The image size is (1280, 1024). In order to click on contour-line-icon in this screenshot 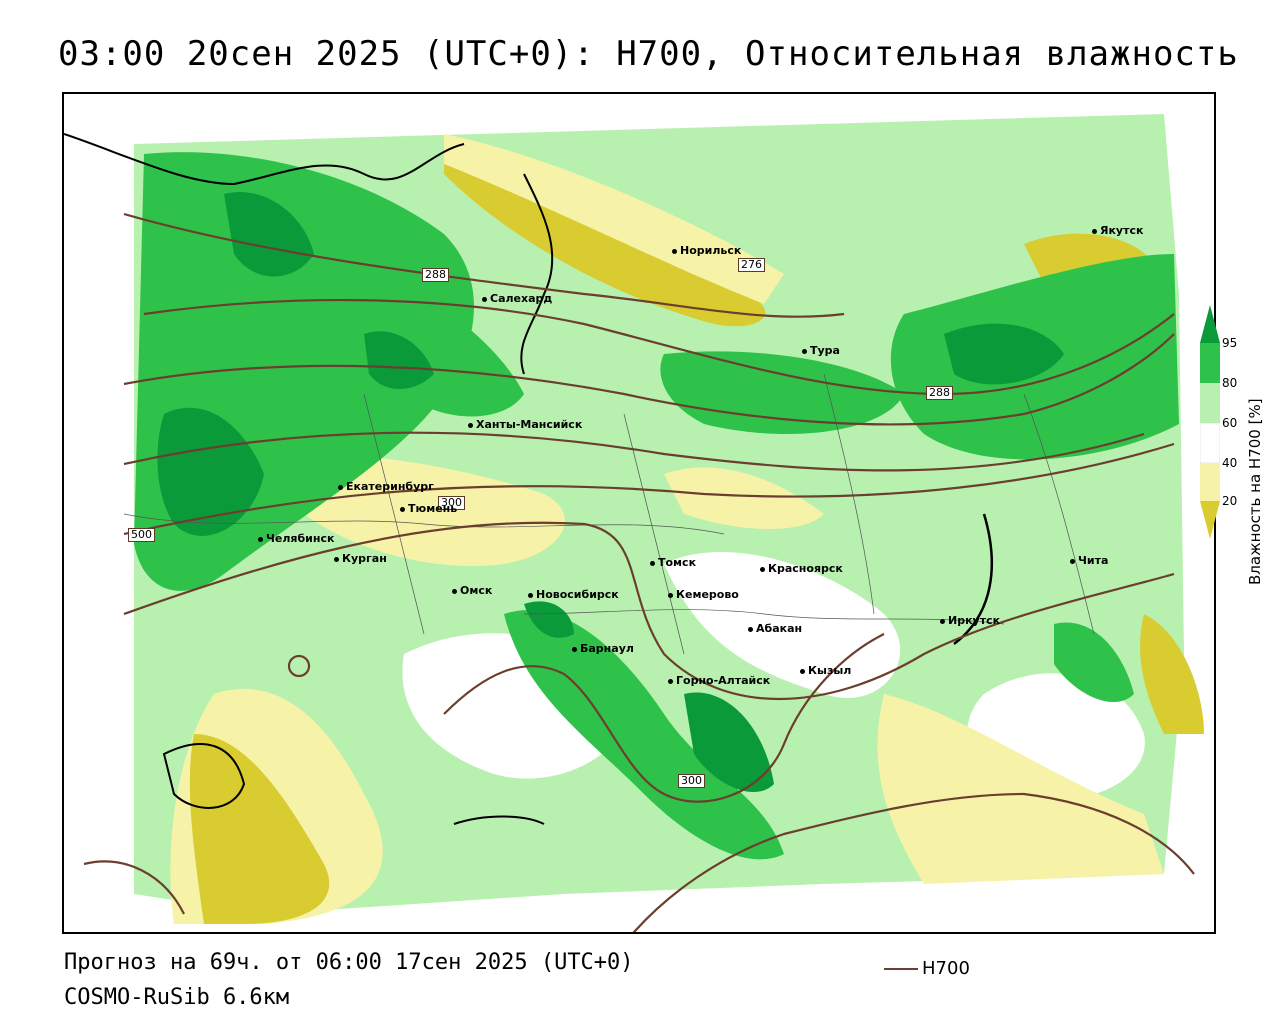, I will do `click(901, 969)`.